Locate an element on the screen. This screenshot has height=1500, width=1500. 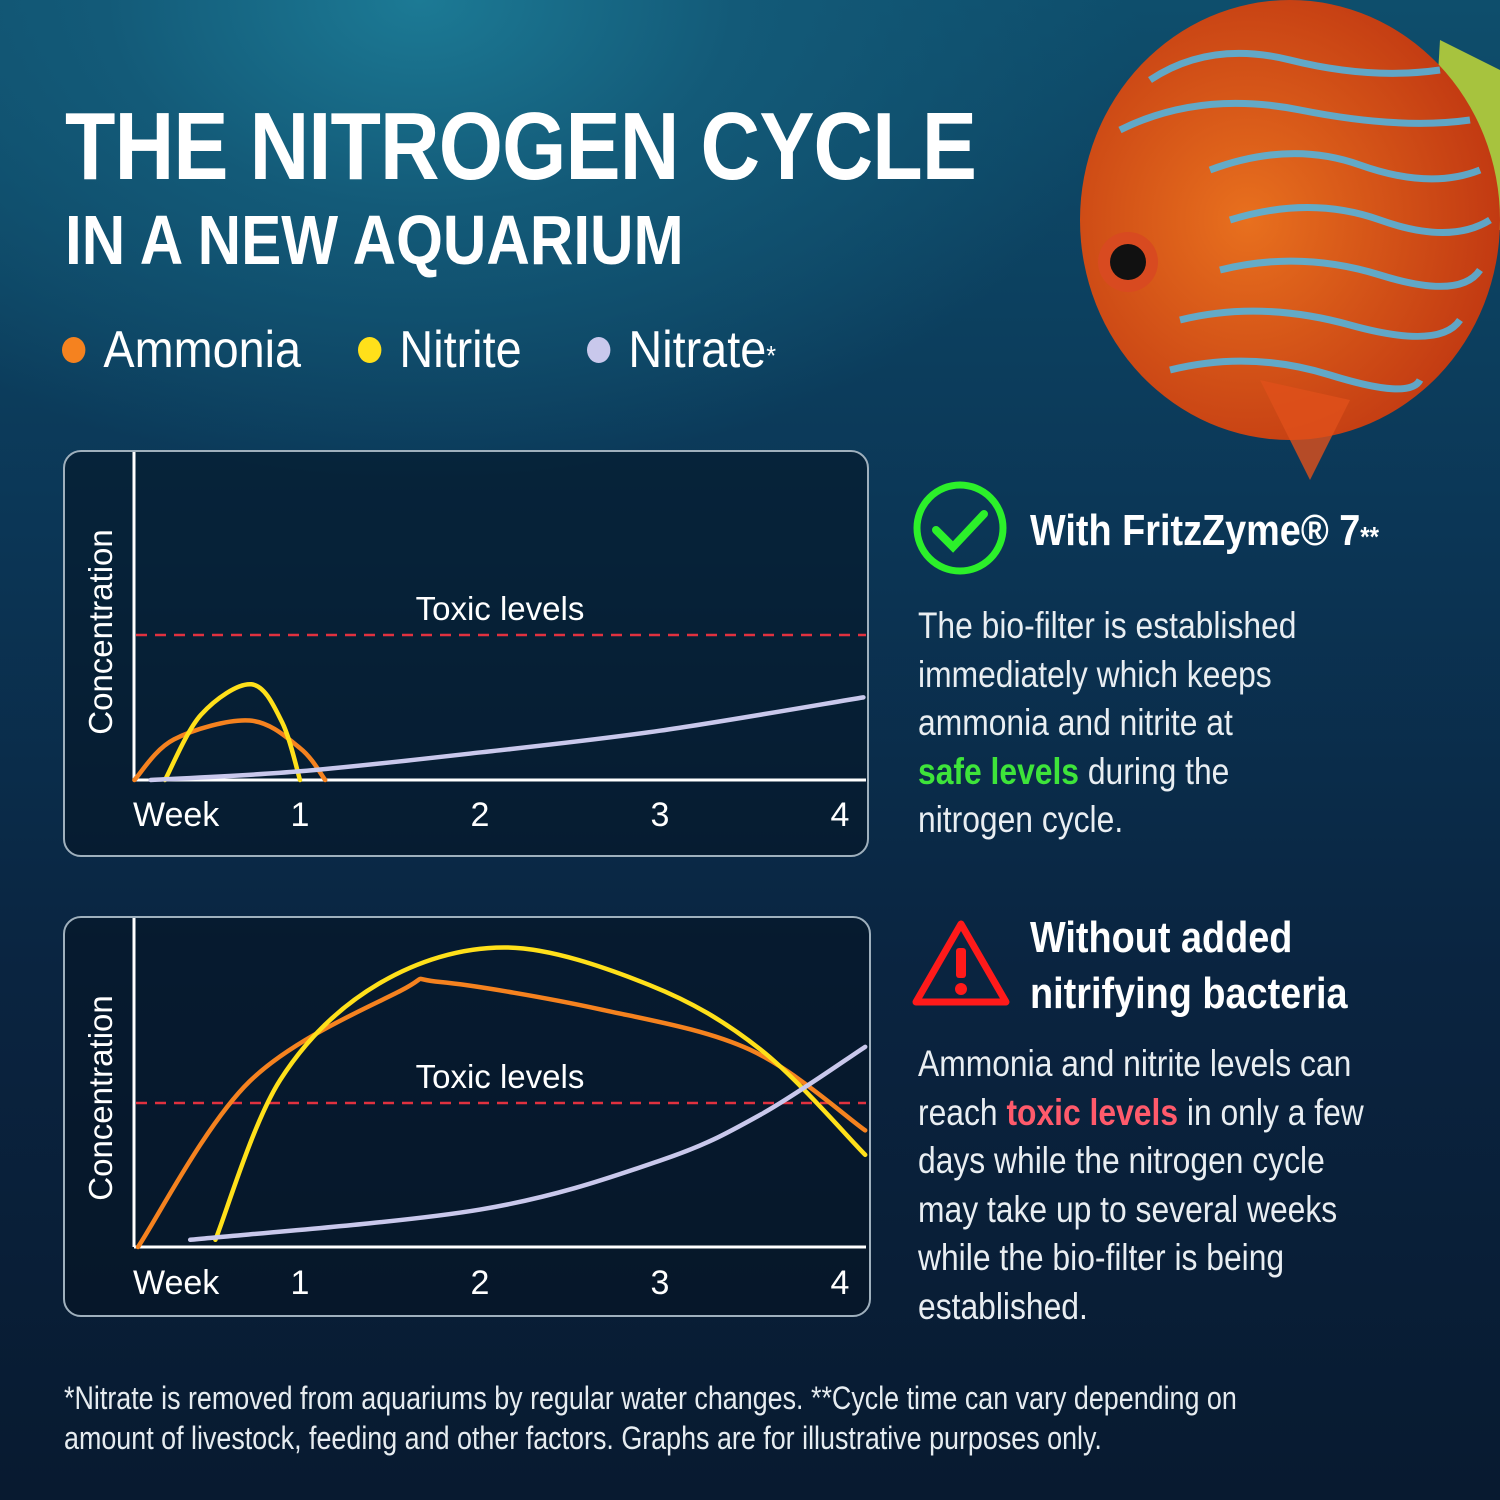
text-line: days while the nitrogen cycle is located at coordinates (1121, 1160).